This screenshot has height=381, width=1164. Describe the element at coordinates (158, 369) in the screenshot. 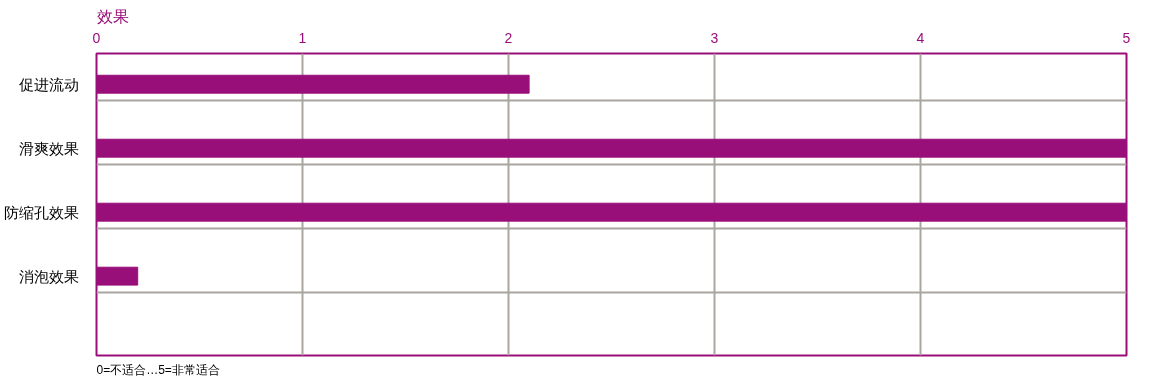

I see `text: 0=不适合…5=非常适合` at that location.